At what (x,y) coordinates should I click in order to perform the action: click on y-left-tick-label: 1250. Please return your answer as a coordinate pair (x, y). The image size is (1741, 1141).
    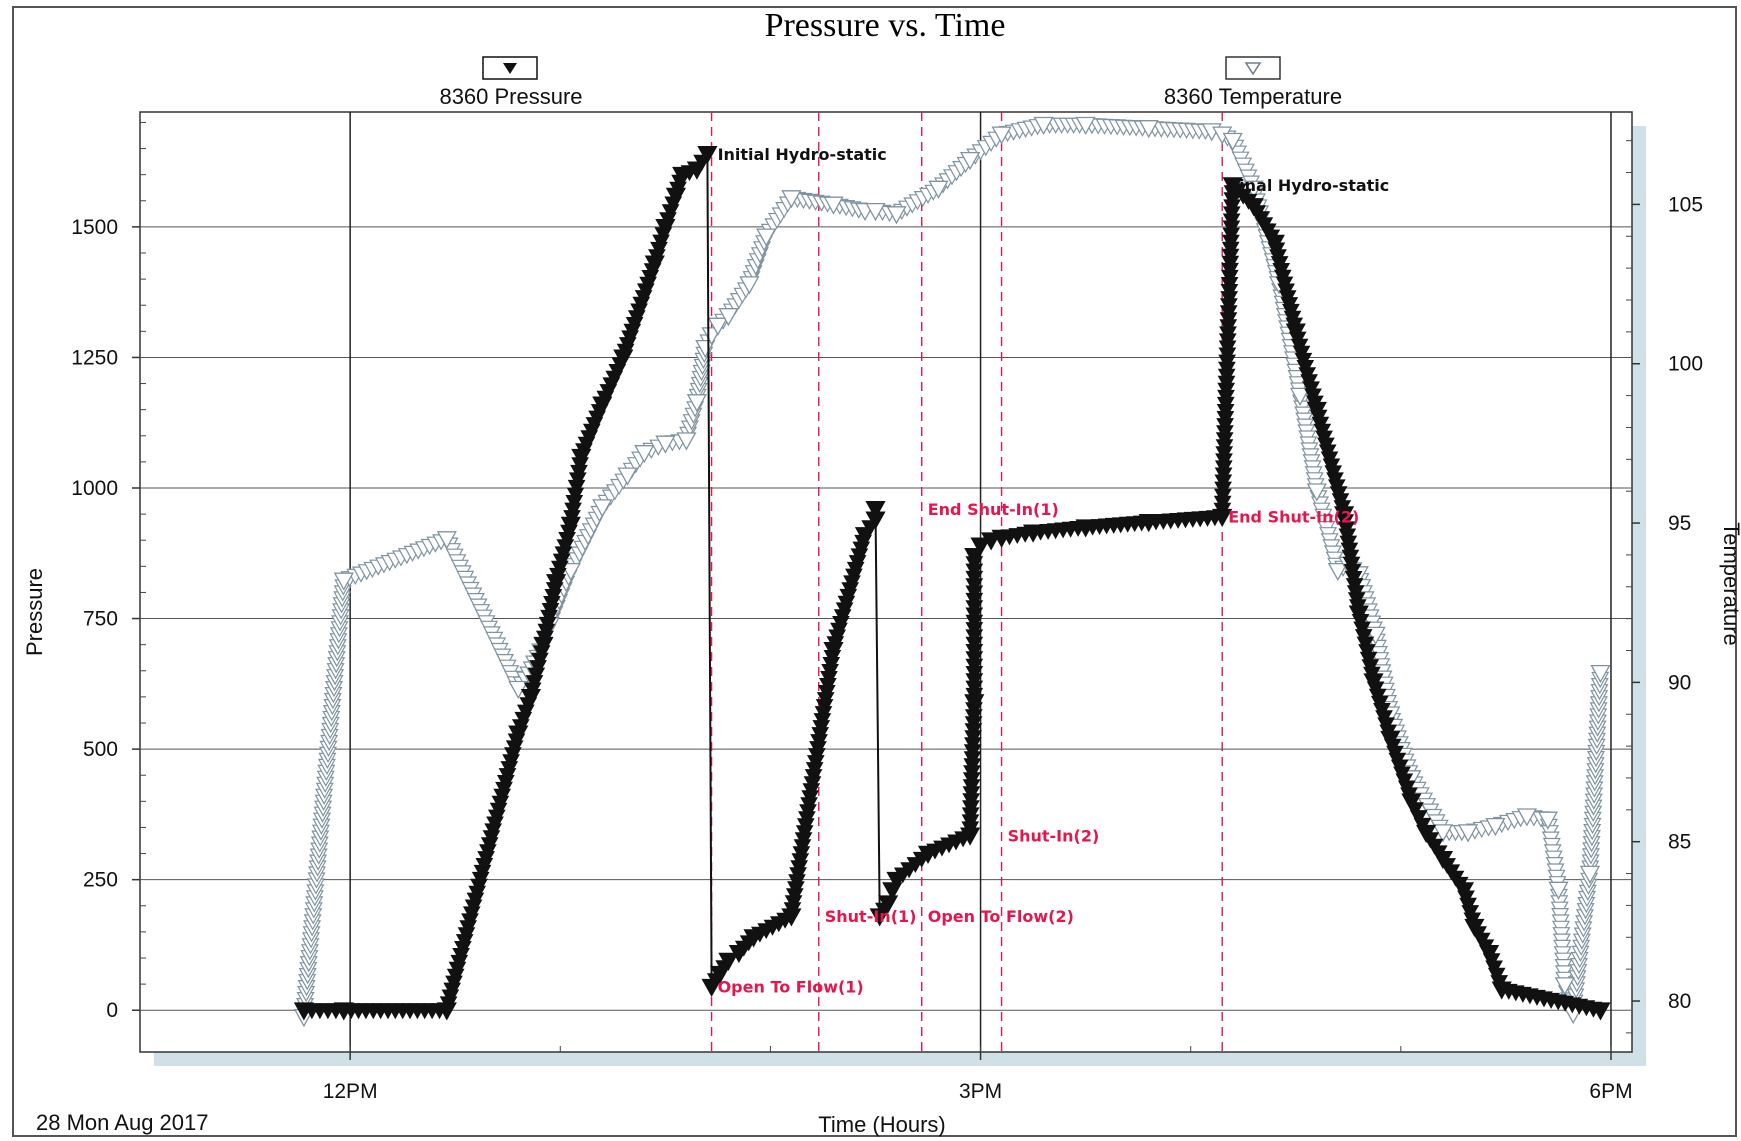
    Looking at the image, I should click on (94, 357).